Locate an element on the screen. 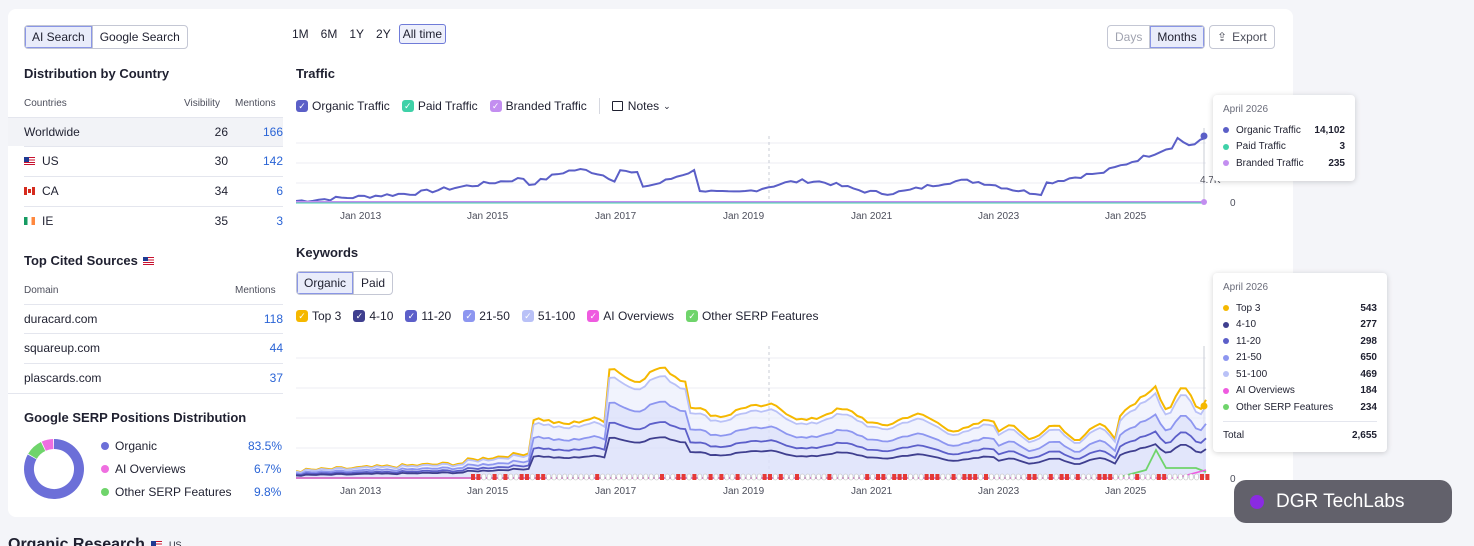  tooltip-total-row: Total 2,655 is located at coordinates (1300, 431).